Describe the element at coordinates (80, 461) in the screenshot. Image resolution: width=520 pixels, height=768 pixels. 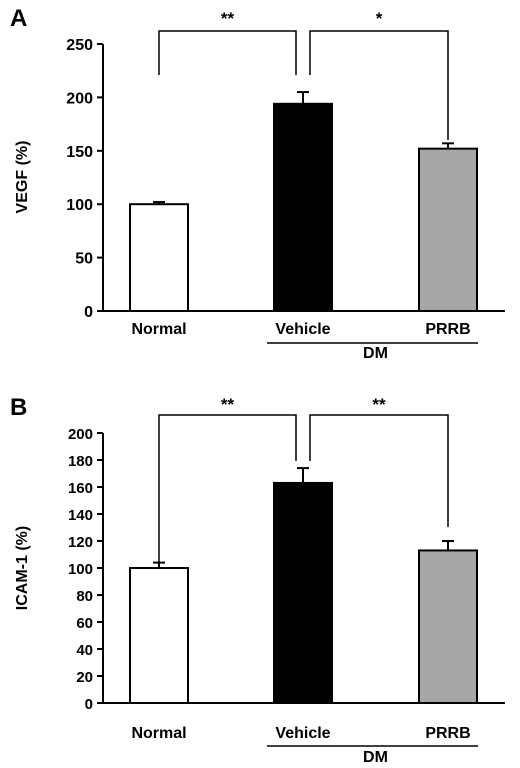
I see `panel-b-y-tick-label: 180` at that location.